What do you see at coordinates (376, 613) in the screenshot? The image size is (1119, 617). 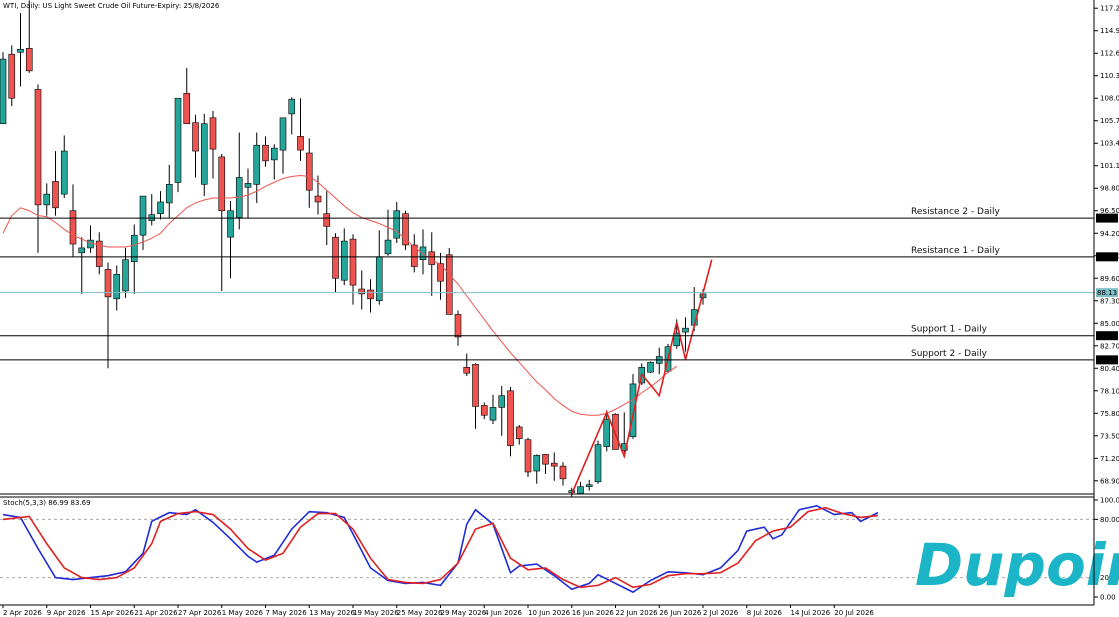 I see `time-tick-label: 19 May 2026` at bounding box center [376, 613].